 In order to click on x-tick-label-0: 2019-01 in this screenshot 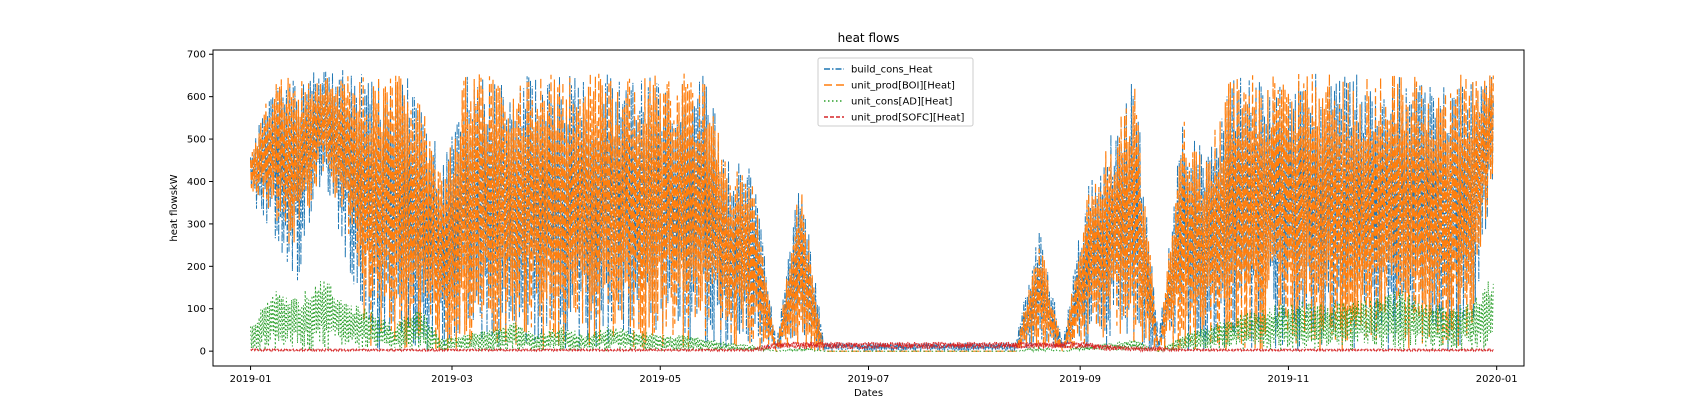, I will do `click(251, 379)`.